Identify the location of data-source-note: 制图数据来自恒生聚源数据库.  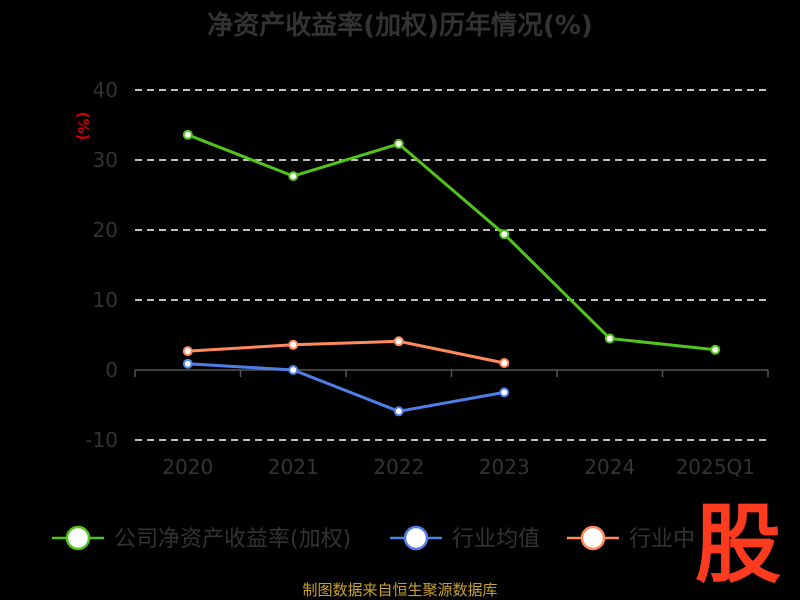
(399, 590).